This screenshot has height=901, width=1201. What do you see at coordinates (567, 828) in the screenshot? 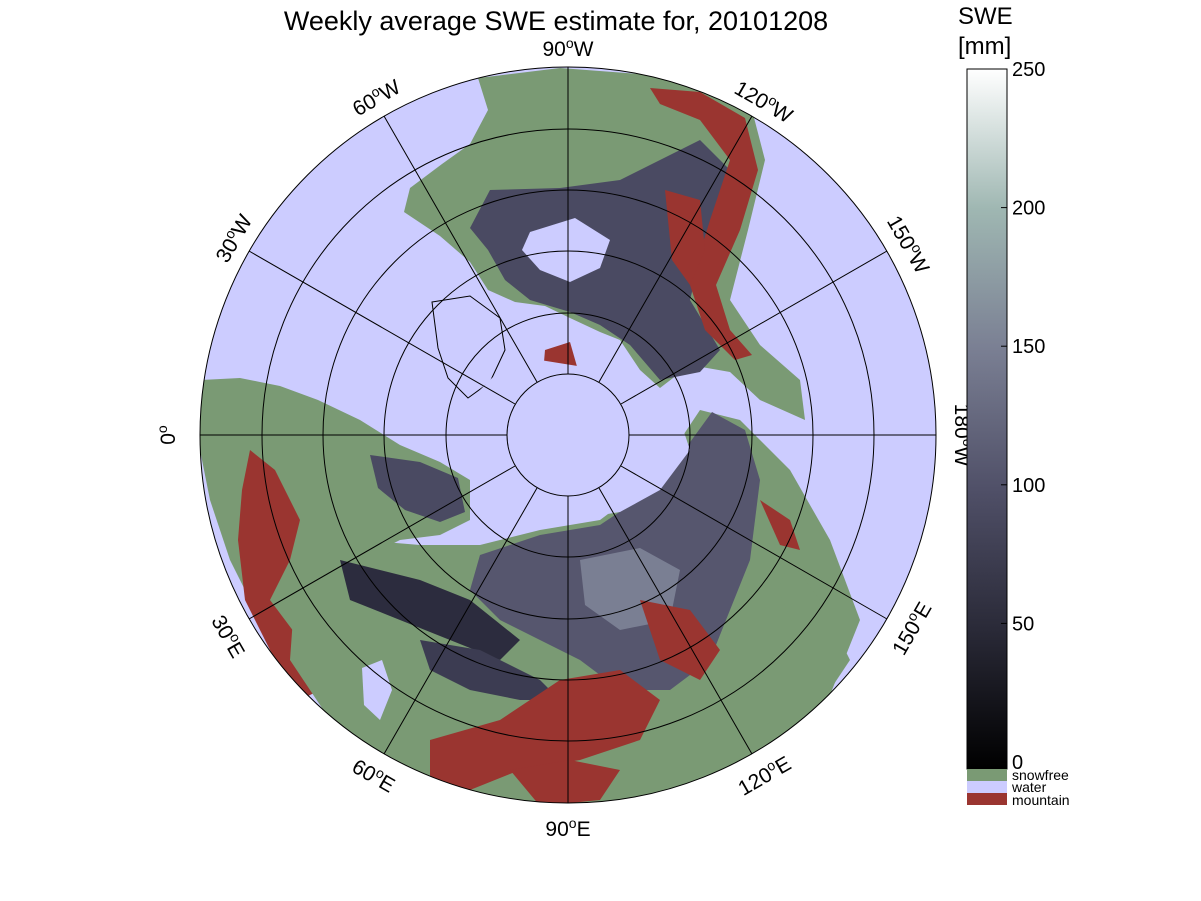
I see `label-90e: 90oE` at bounding box center [567, 828].